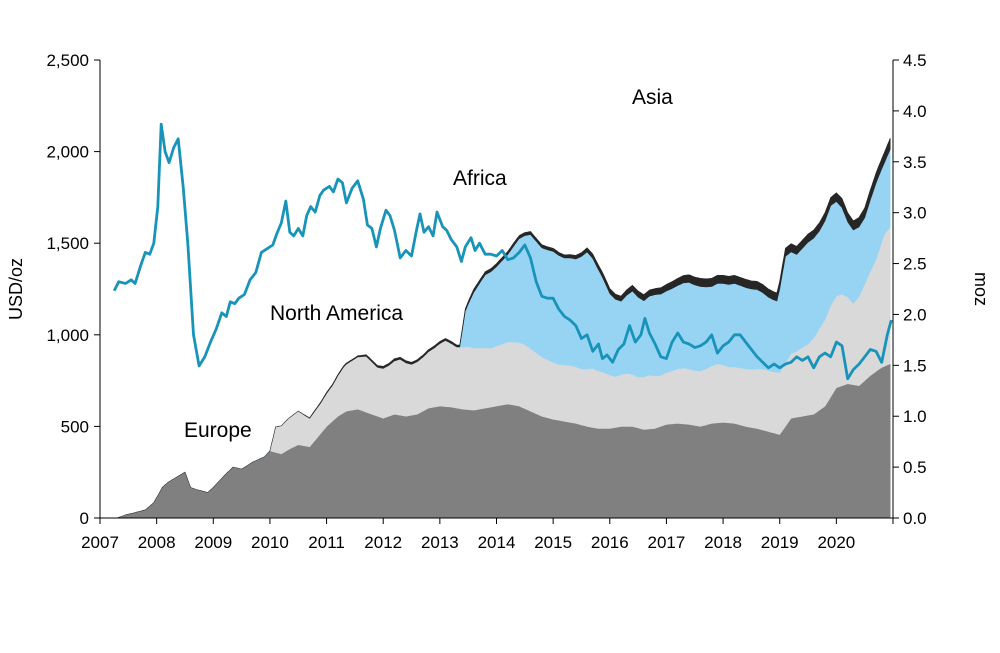  What do you see at coordinates (75, 426) in the screenshot?
I see `y-left-tick-label: 500` at bounding box center [75, 426].